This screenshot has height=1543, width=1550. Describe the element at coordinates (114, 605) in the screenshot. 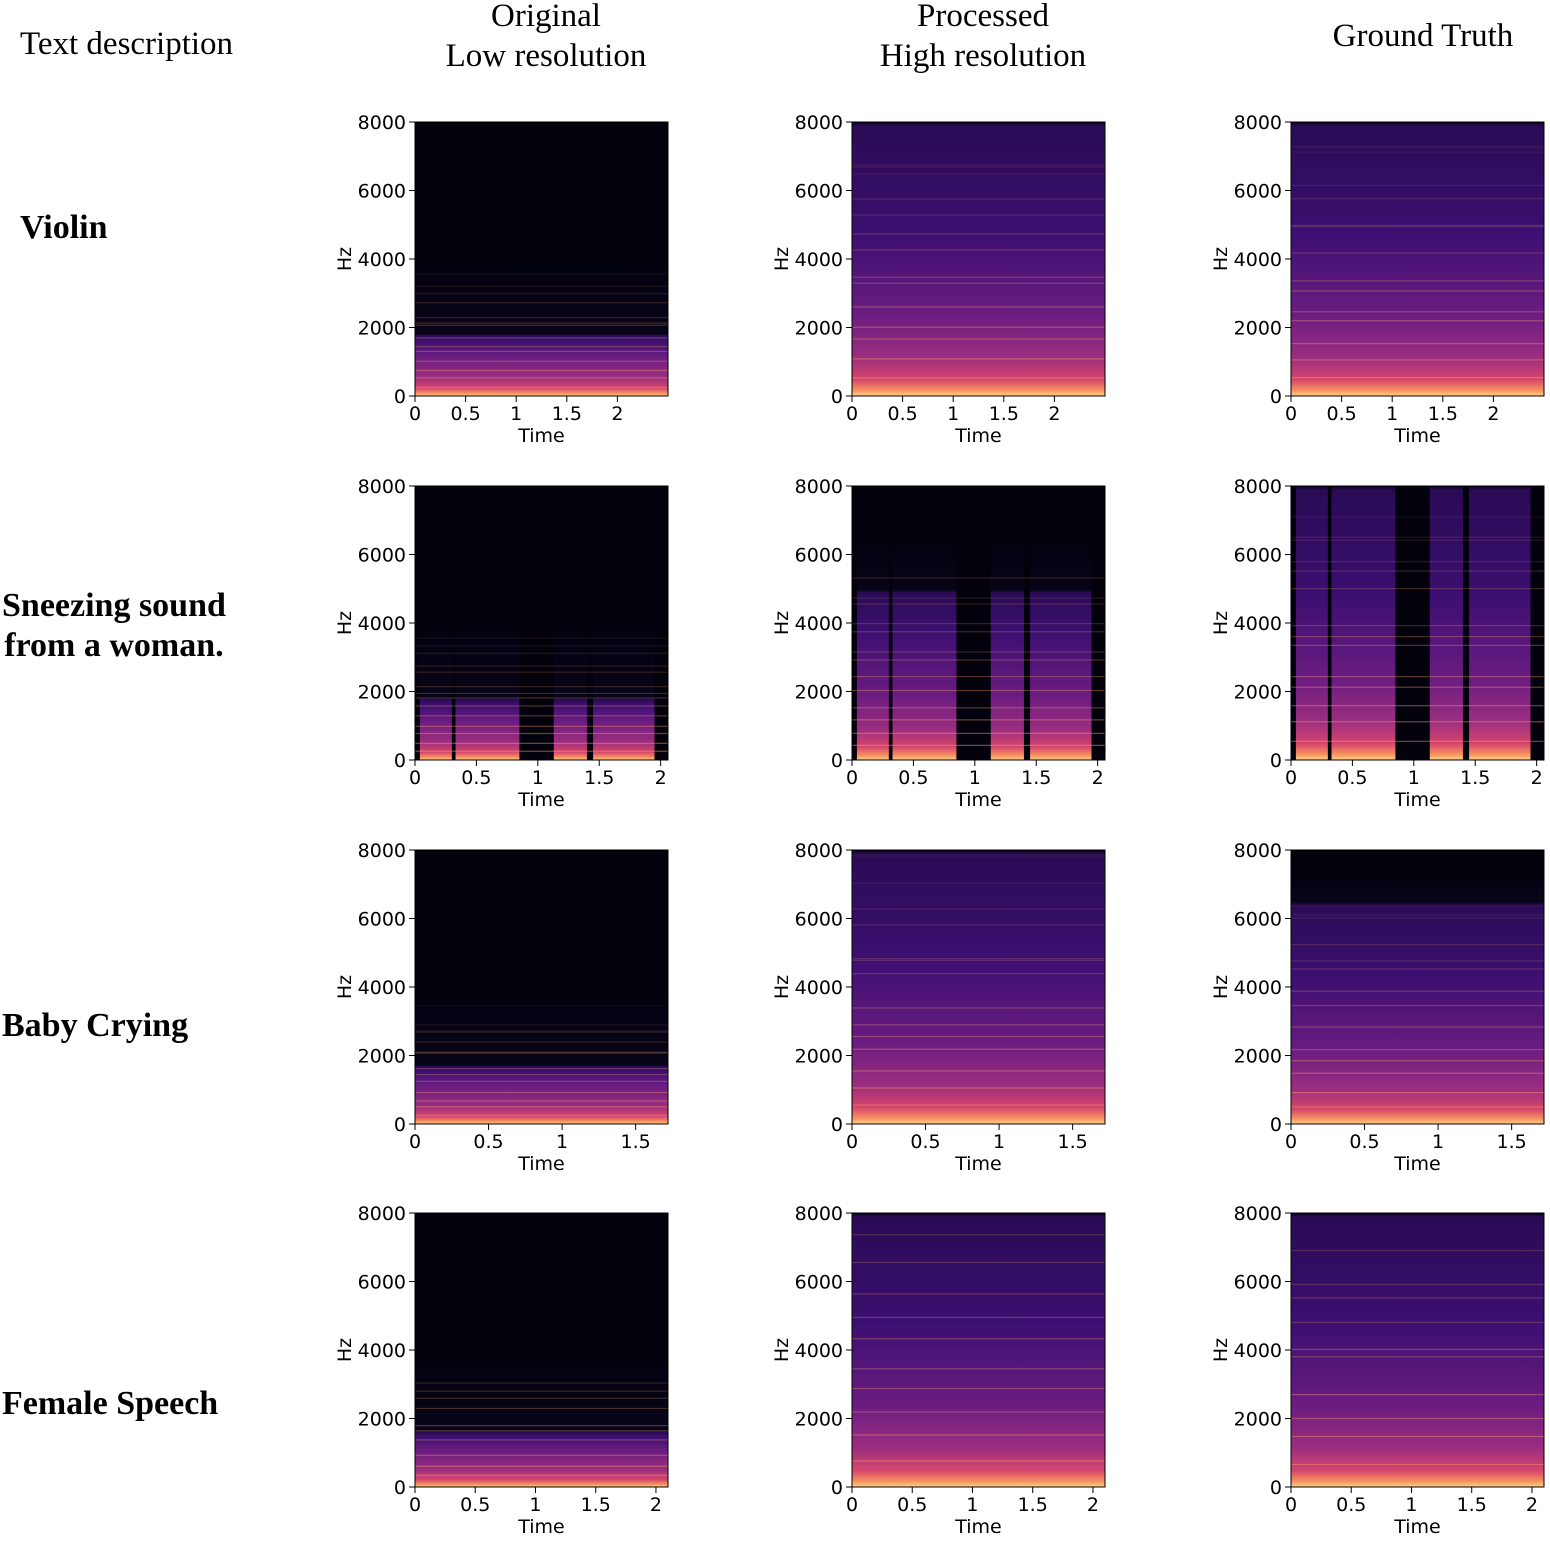

I see `row-label-line1: Sneezing sound` at that location.